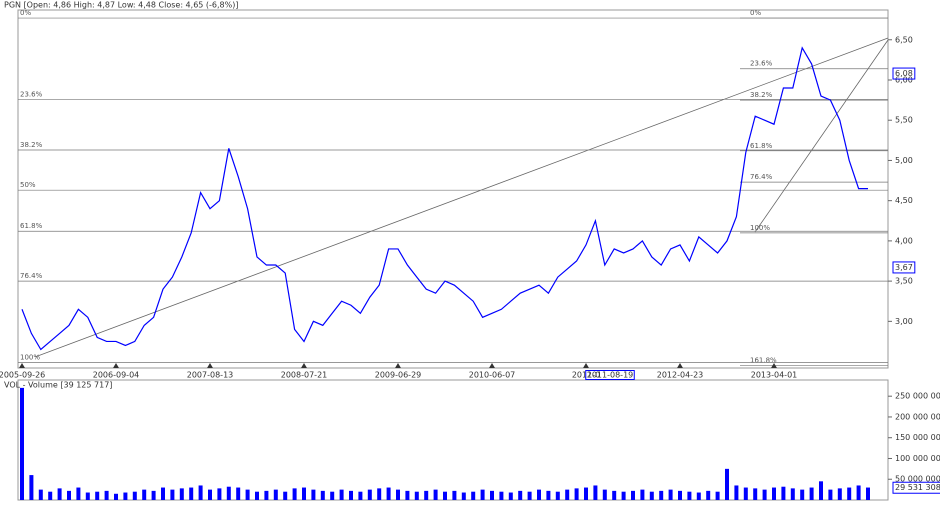 The width and height of the screenshot is (940, 509). Describe the element at coordinates (904, 281) in the screenshot. I see `y-tick-label: 3,50` at that location.